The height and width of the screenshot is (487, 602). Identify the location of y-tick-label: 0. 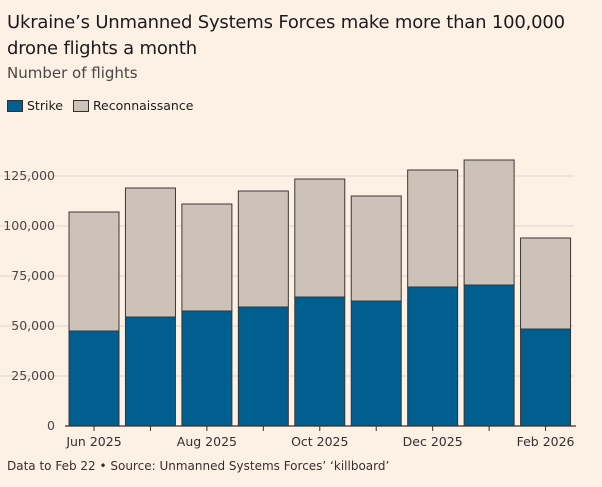
(51, 425).